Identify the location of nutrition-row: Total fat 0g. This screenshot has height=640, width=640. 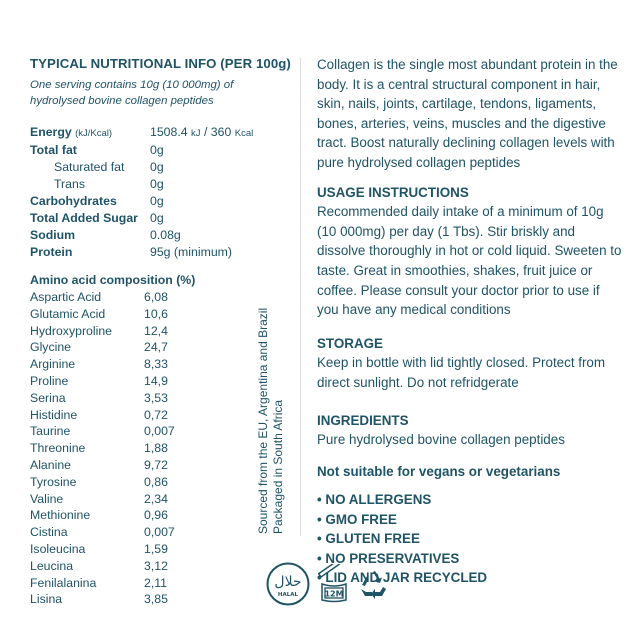
(161, 150).